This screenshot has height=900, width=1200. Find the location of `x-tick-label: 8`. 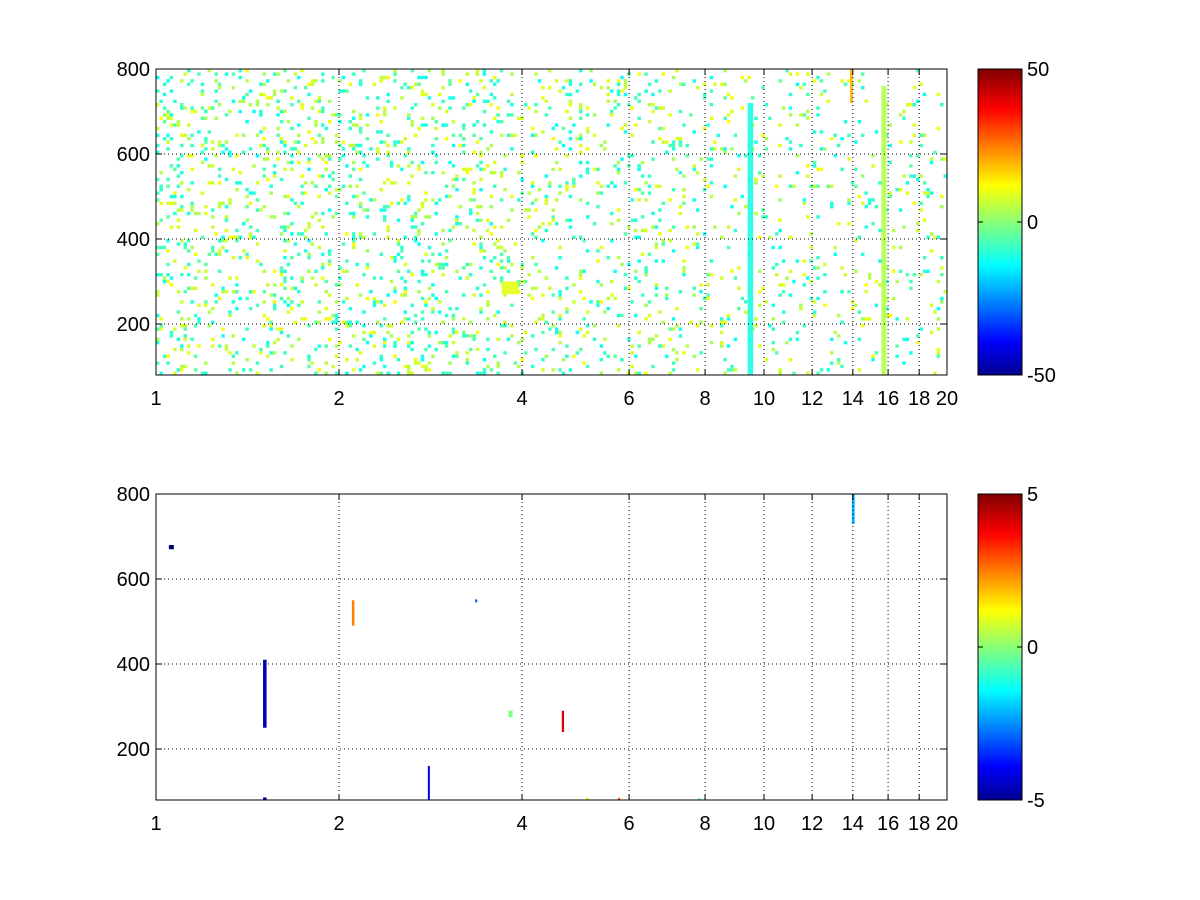

x-tick-label: 8 is located at coordinates (704, 824).